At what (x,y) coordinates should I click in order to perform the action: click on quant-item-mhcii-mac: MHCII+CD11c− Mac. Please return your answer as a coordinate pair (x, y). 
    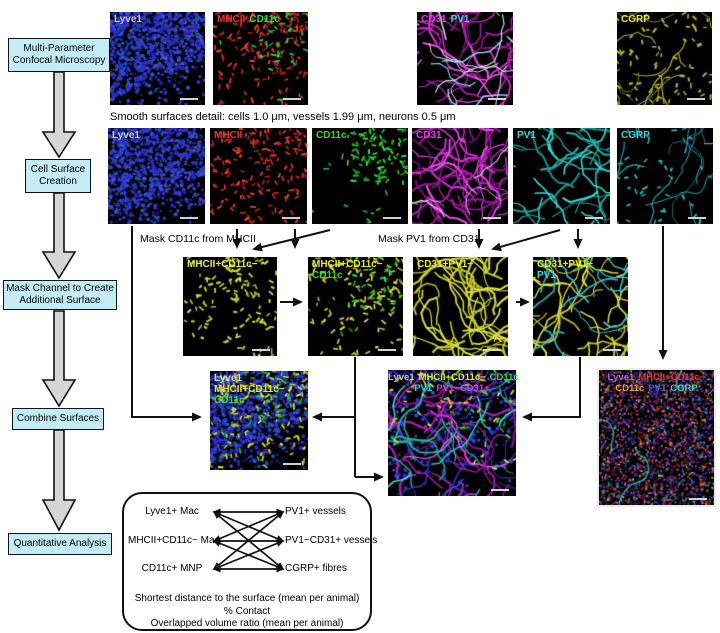
    Looking at the image, I should click on (174, 540).